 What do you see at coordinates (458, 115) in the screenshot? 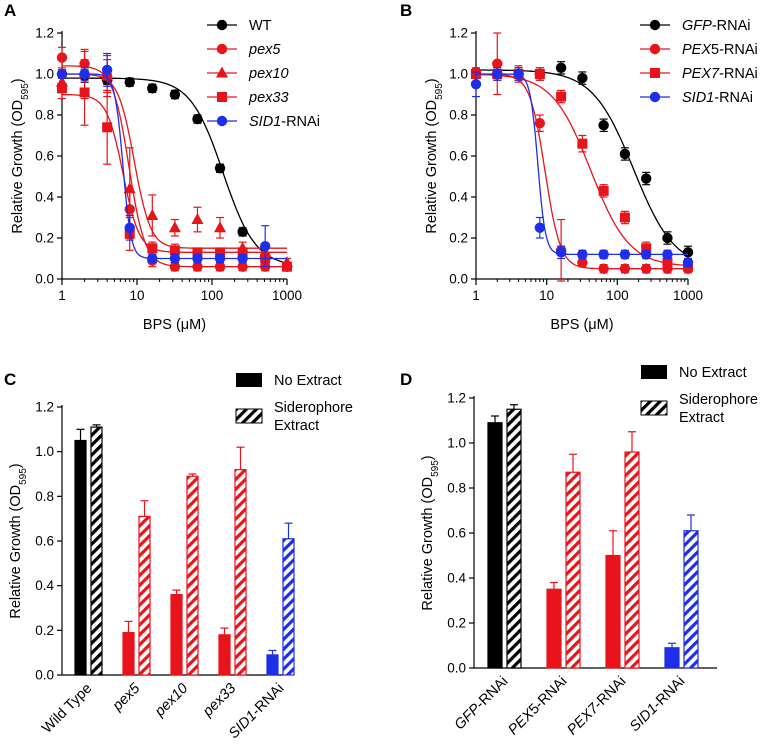
I see `b-y-tick-label: 0.8` at bounding box center [458, 115].